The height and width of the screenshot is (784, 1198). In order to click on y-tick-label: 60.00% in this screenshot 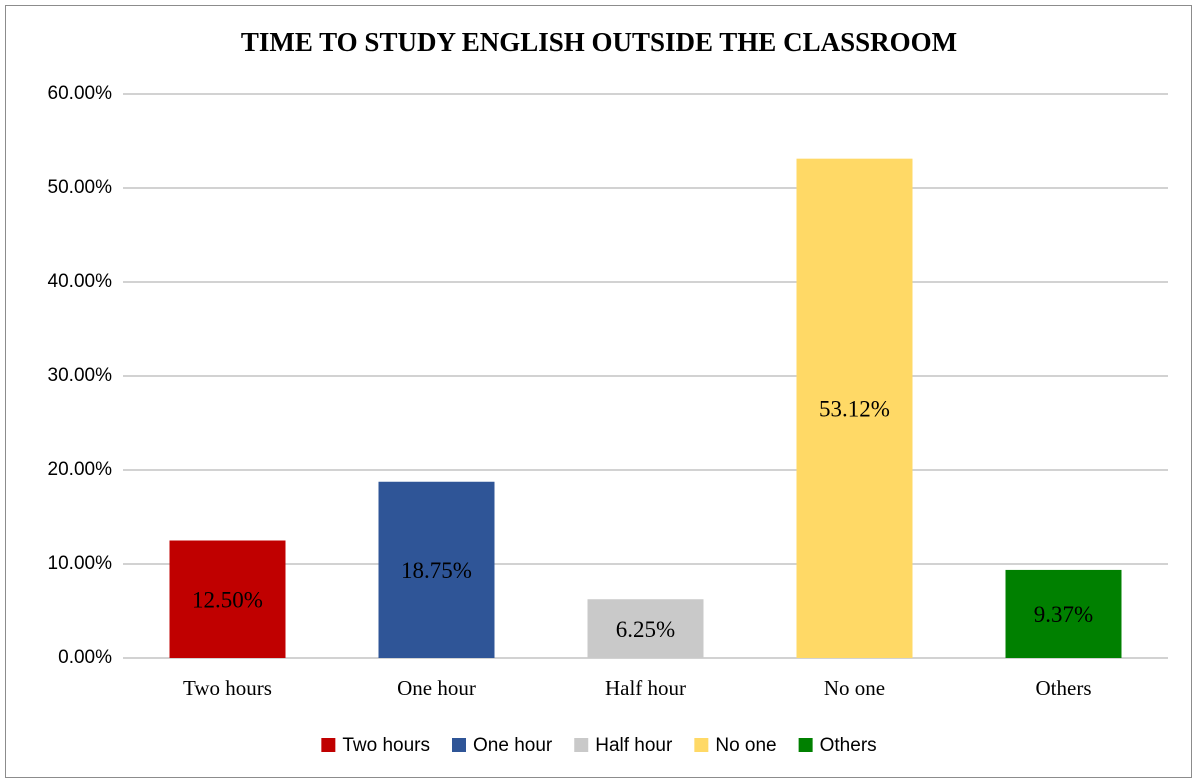, I will do `click(80, 93)`.